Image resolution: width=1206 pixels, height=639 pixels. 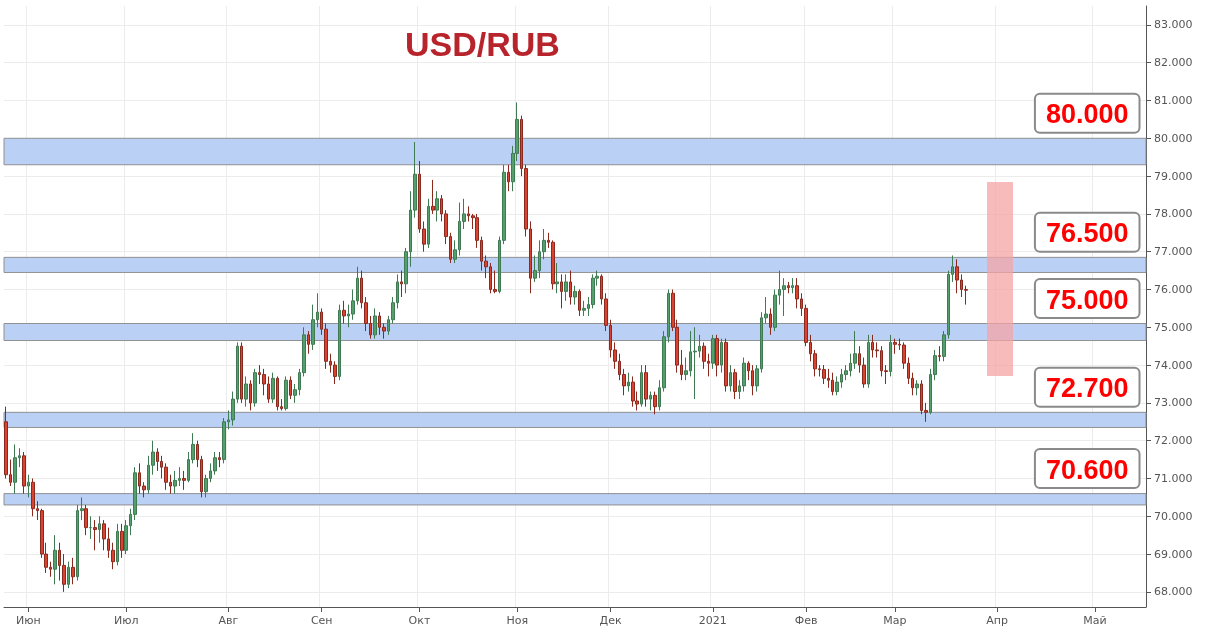 What do you see at coordinates (1173, 176) in the screenshot?
I see `y-tick-label: 79.000` at bounding box center [1173, 176].